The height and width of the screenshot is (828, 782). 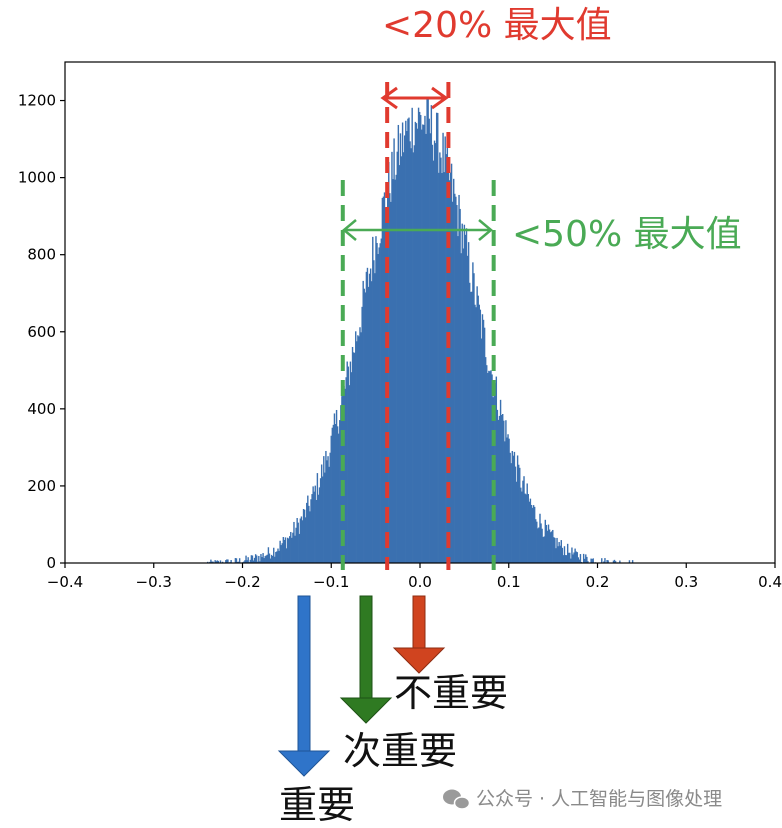 What do you see at coordinates (770, 582) in the screenshot?
I see `x-tick-label: 0.4` at bounding box center [770, 582].